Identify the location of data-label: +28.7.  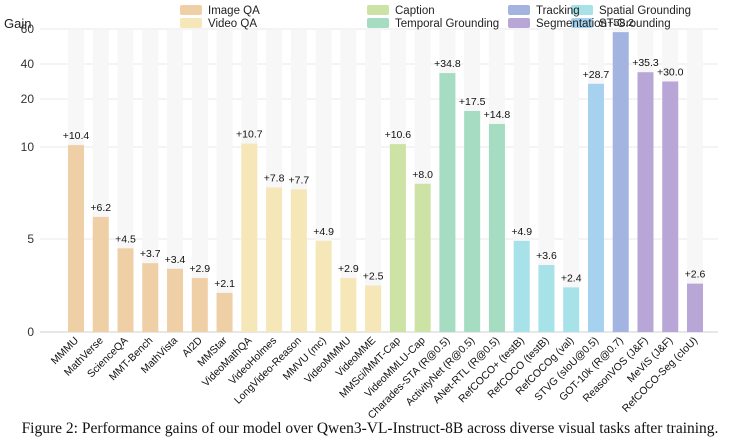
(596, 75).